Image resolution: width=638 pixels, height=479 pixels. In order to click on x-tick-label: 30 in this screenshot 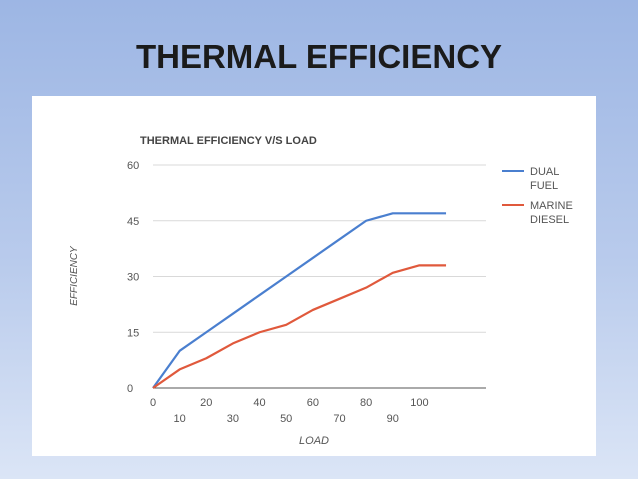, I will do `click(233, 419)`.